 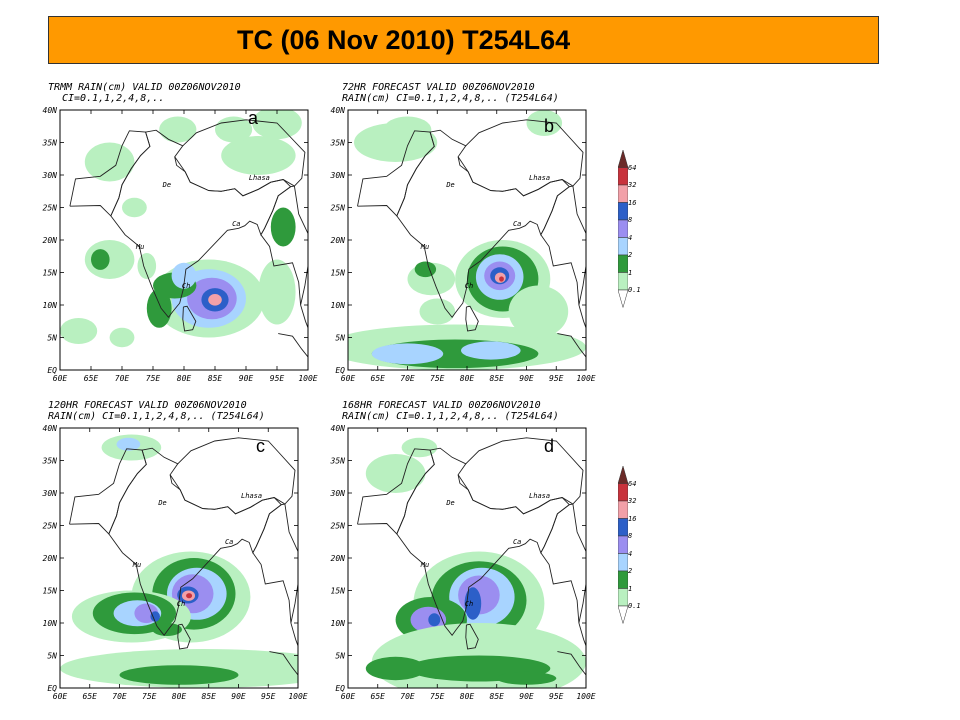 I want to click on lat-tick-label: 25N, so click(x=50, y=208).